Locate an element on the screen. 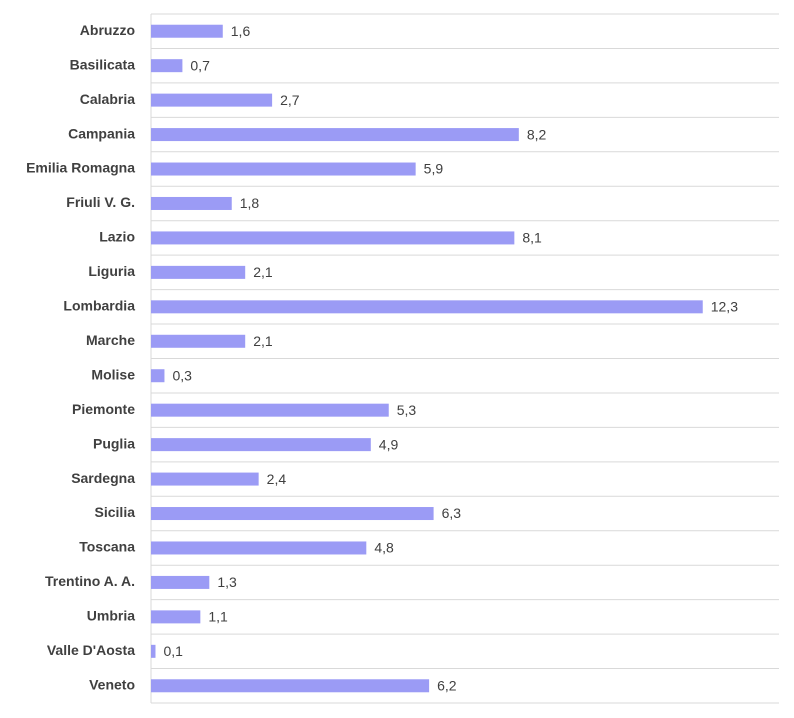  category-label: Molise is located at coordinates (113, 374).